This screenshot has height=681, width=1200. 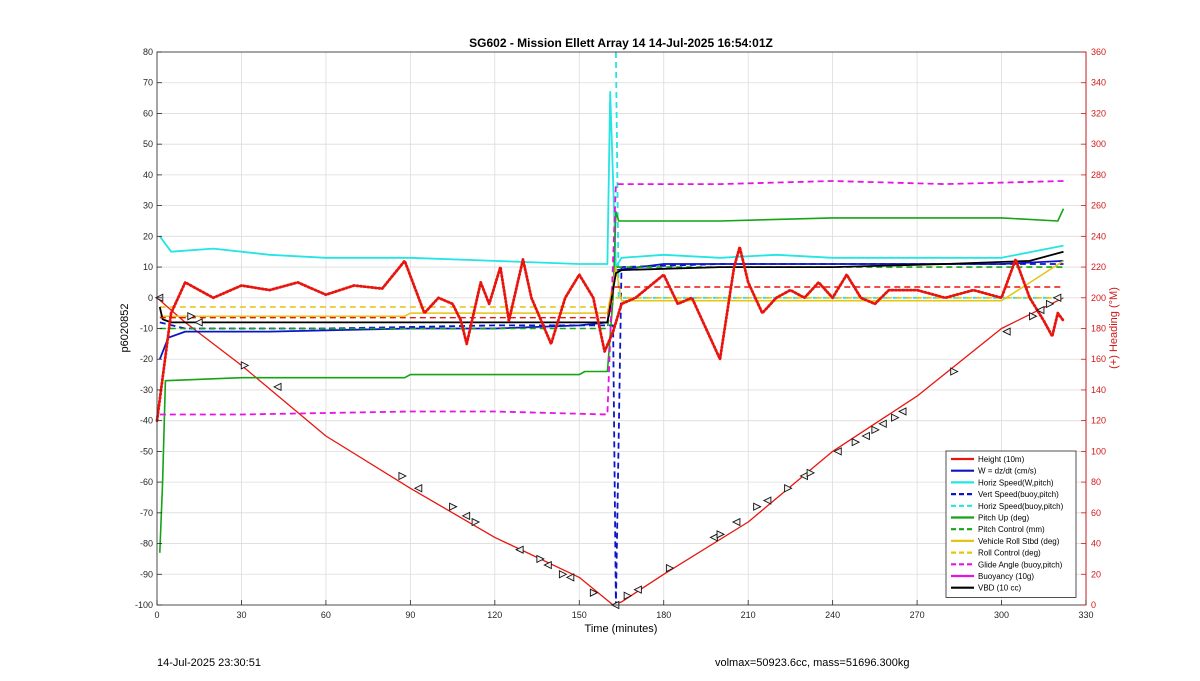 What do you see at coordinates (494, 615) in the screenshot?
I see `x-tick-label: 120` at bounding box center [494, 615].